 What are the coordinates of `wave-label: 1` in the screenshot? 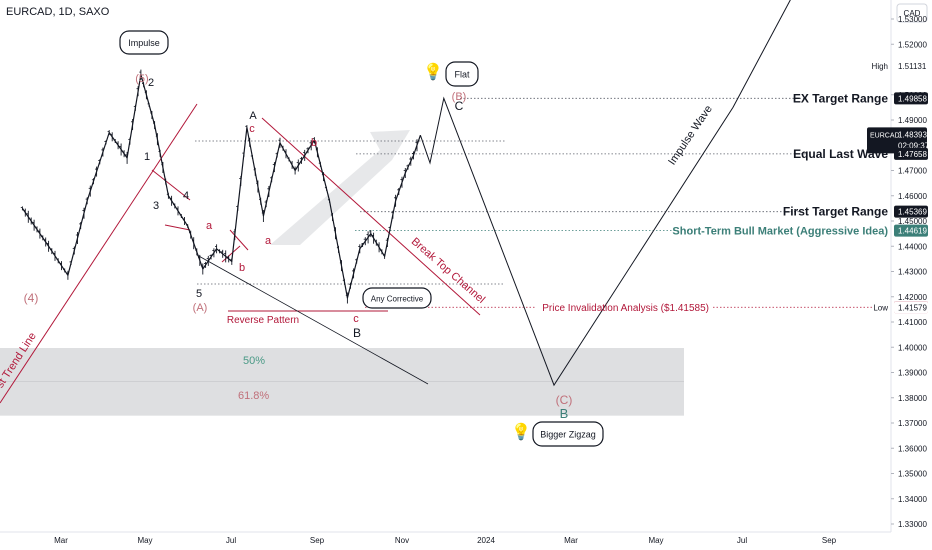 It's located at (147, 157).